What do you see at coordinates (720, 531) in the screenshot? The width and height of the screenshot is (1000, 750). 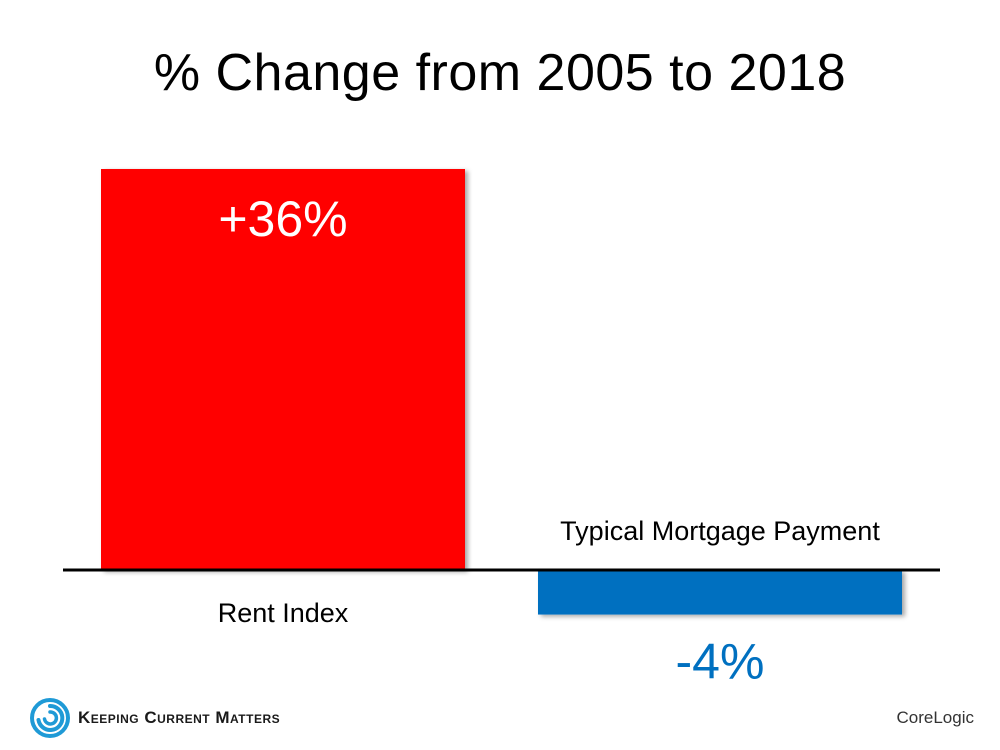 I see `category-label: Typical Mortgage Payment` at bounding box center [720, 531].